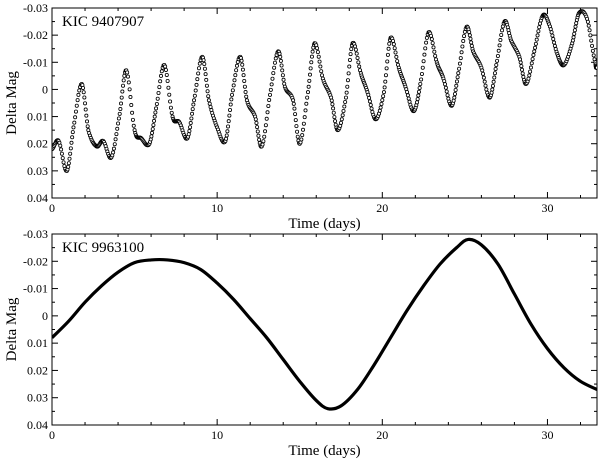 The width and height of the screenshot is (600, 460). I want to click on x-tick-label: 20, so click(382, 435).